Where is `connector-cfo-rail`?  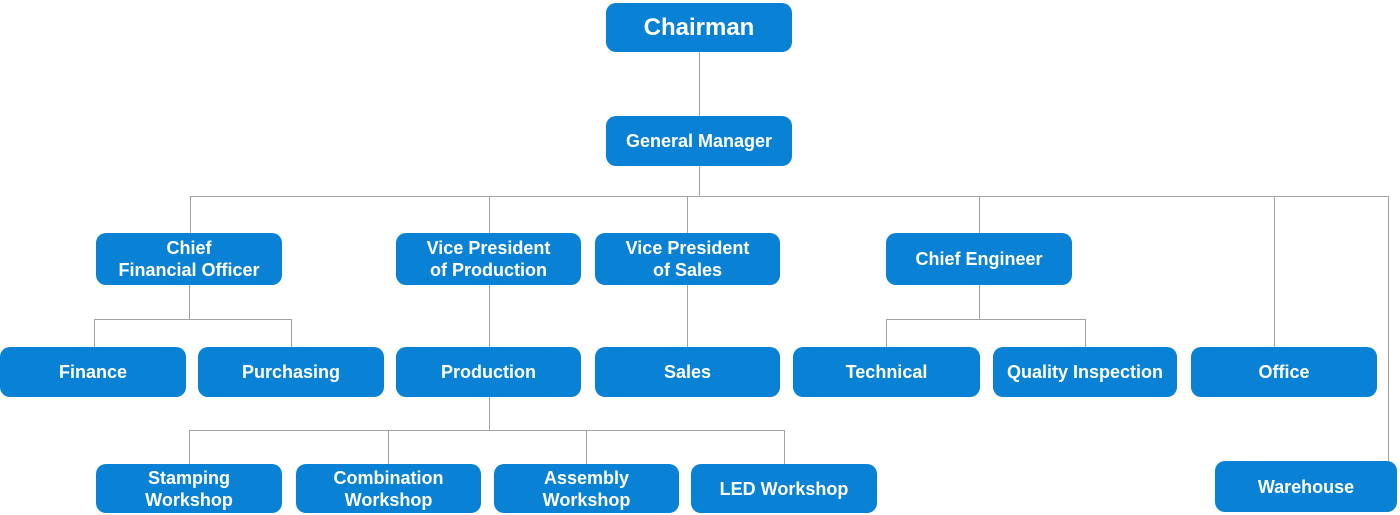 connector-cfo-rail is located at coordinates (189, 302).